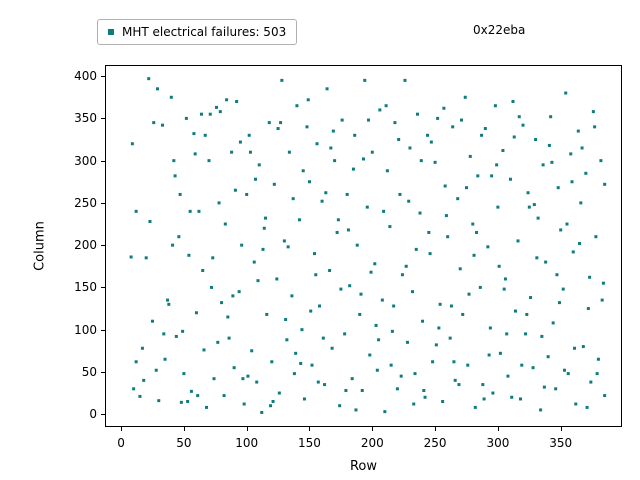 Image resolution: width=640 pixels, height=480 pixels. Describe the element at coordinates (561, 443) in the screenshot. I see `x-tick-label: 350` at that location.